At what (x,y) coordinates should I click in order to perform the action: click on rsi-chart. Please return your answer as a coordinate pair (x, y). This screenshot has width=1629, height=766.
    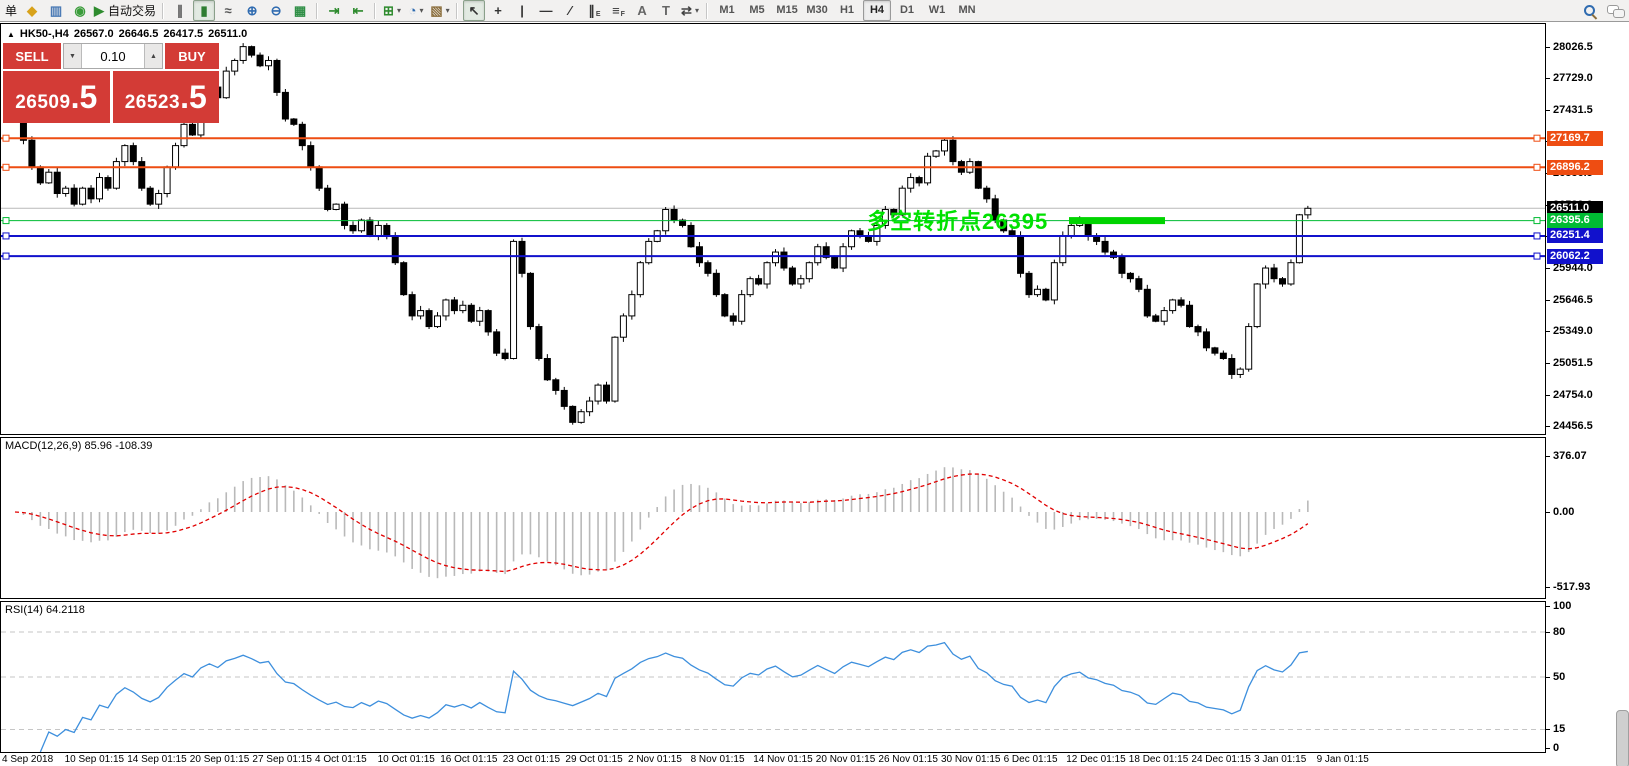
    Looking at the image, I should click on (773, 691).